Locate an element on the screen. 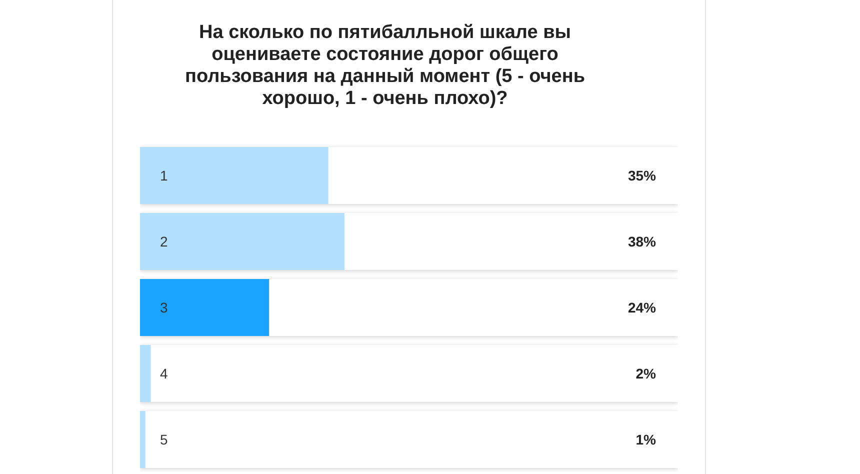 Image resolution: width=860 pixels, height=474 pixels. y-tick-label: 1 is located at coordinates (164, 176).